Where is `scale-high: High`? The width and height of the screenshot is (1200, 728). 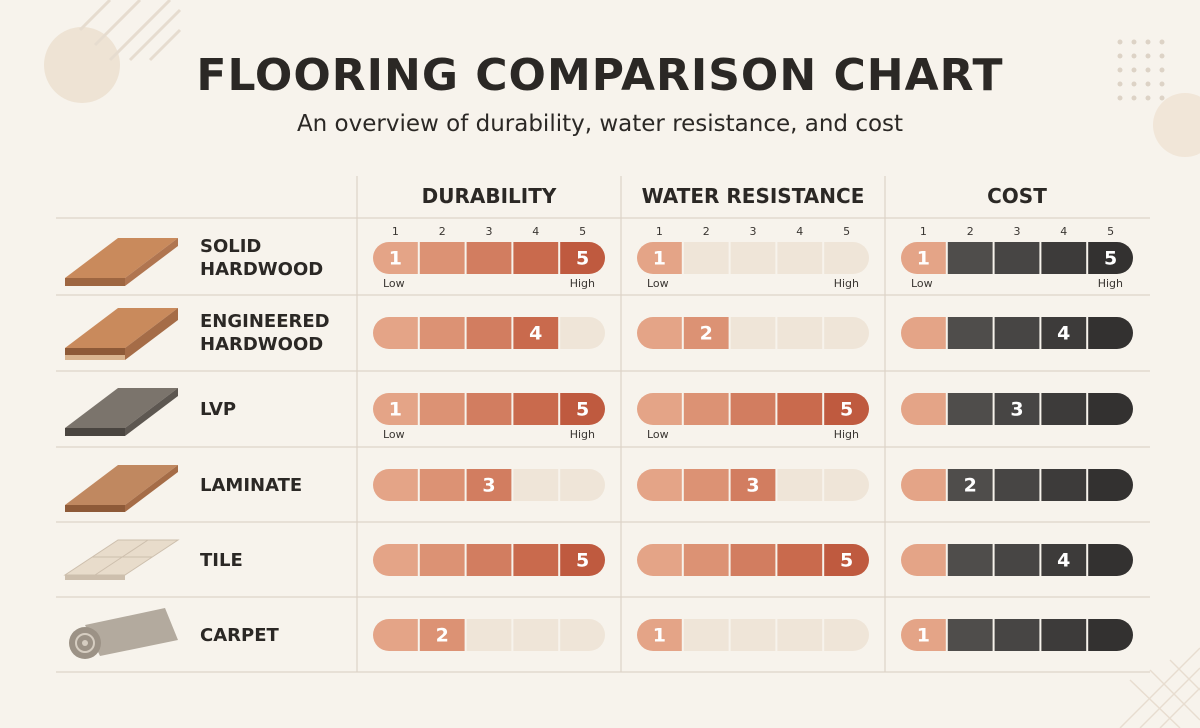
scale-high: High is located at coordinates (846, 283).